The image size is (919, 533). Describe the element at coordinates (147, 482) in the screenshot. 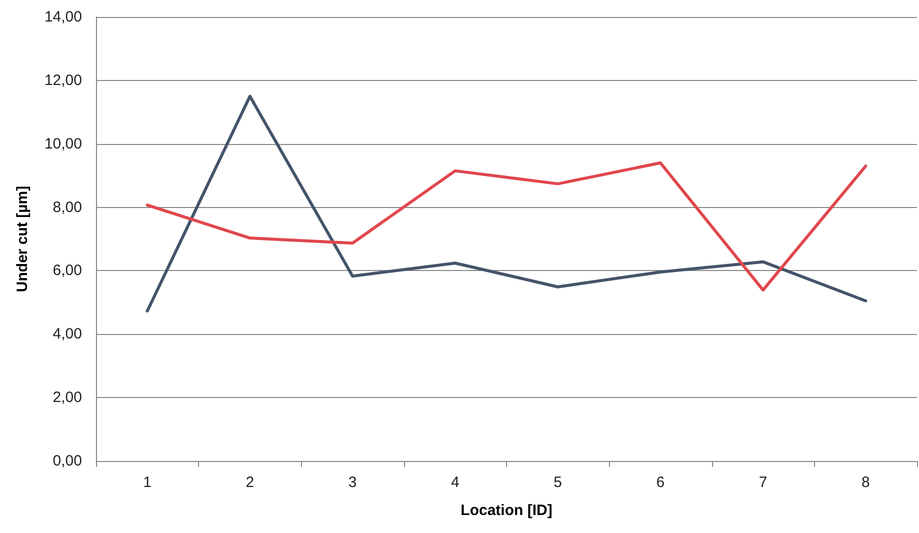

I see `x-tick-label: 1` at that location.